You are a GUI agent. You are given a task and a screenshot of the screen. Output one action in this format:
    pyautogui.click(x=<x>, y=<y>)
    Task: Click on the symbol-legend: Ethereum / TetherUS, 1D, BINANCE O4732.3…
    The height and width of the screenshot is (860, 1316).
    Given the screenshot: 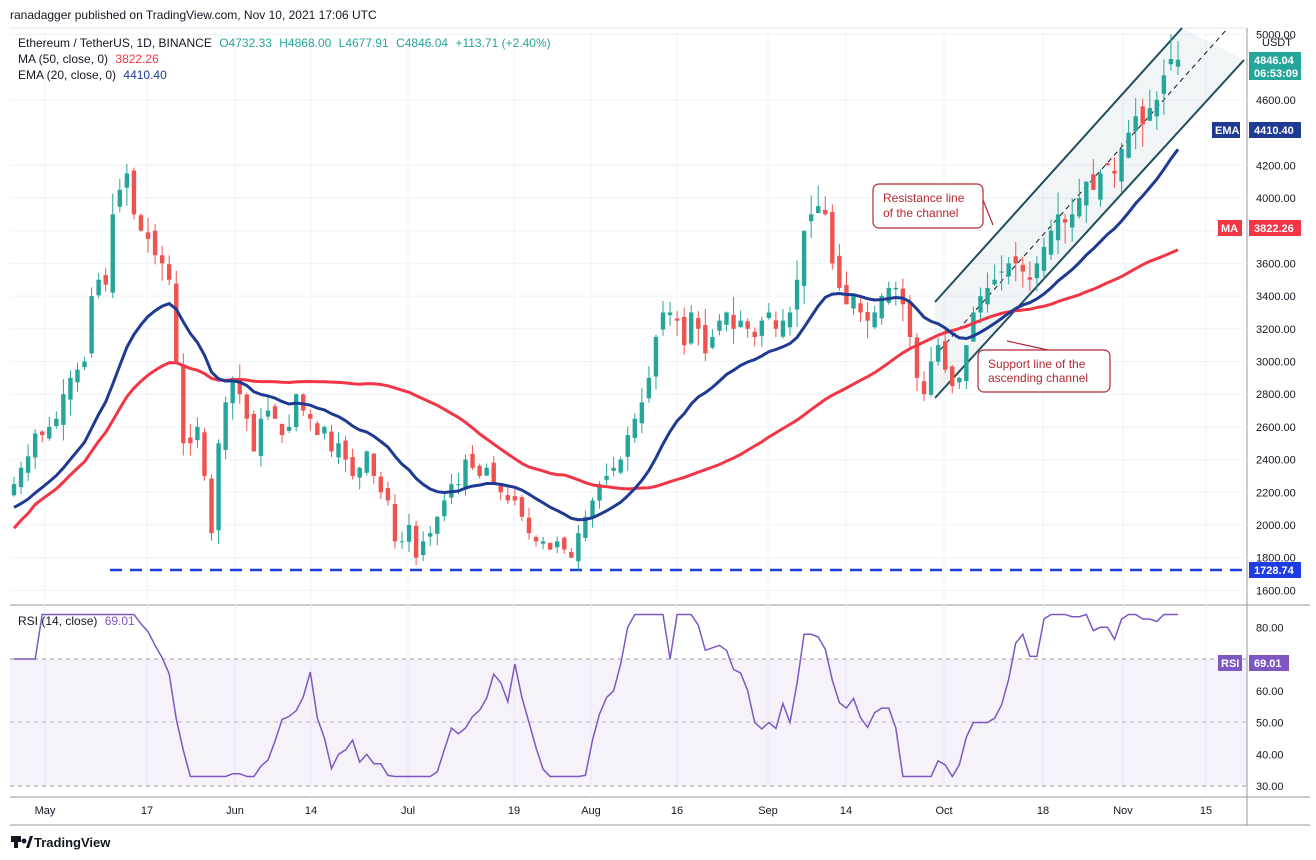 What is the action you would take?
    pyautogui.click(x=286, y=43)
    